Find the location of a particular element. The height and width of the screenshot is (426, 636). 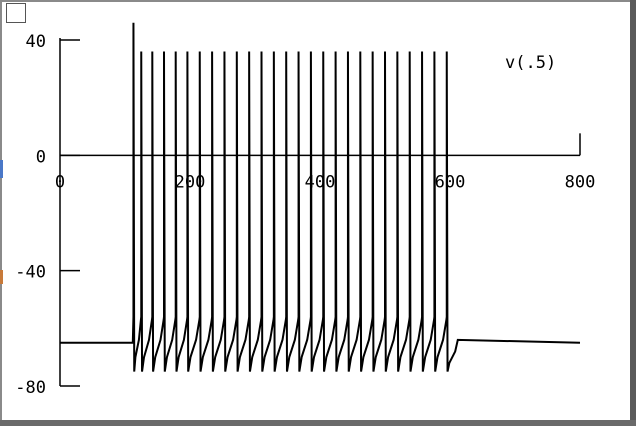

edge-accent-blue is located at coordinates (1, 169).